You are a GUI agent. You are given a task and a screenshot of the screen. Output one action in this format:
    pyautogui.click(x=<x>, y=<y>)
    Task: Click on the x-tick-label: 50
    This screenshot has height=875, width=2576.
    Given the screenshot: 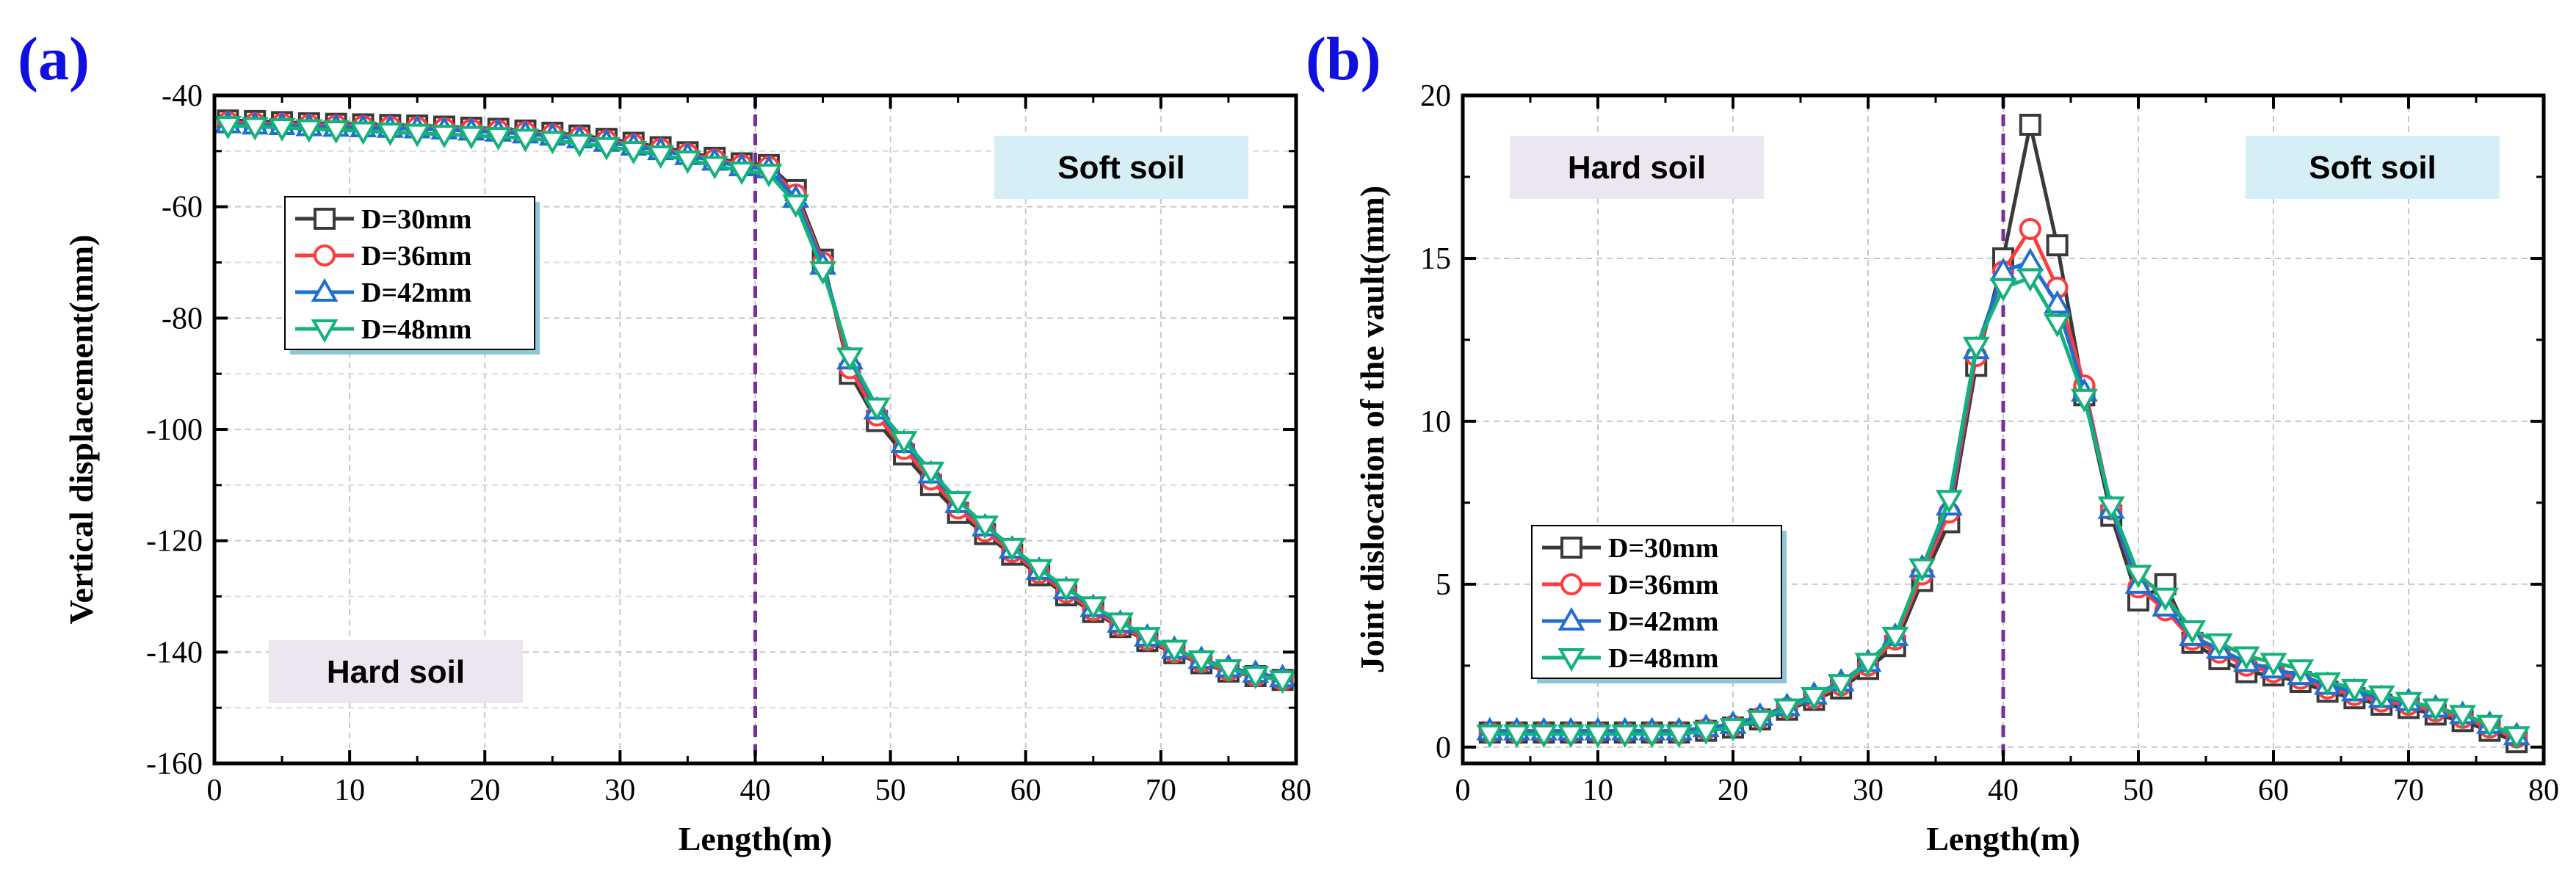 What is the action you would take?
    pyautogui.click(x=2138, y=791)
    